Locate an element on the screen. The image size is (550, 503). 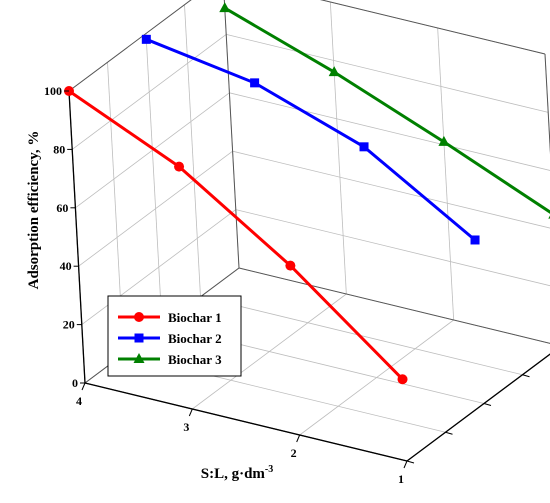
x-axis-title: S:L, g·dm-3 is located at coordinates (237, 473).